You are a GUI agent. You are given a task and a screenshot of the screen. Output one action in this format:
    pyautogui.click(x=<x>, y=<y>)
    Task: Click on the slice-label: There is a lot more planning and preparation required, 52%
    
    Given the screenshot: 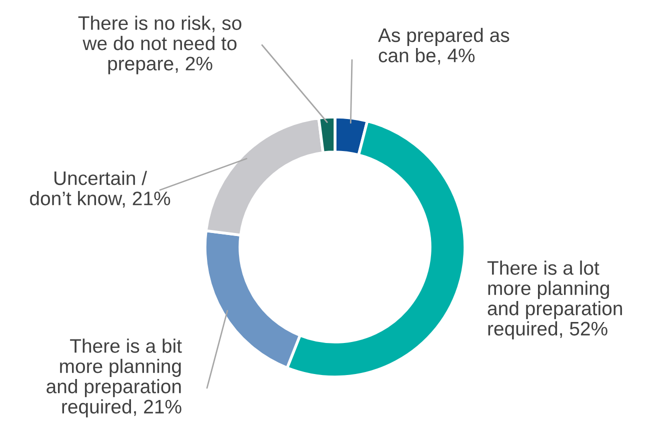 What is the action you would take?
    pyautogui.click(x=554, y=300)
    